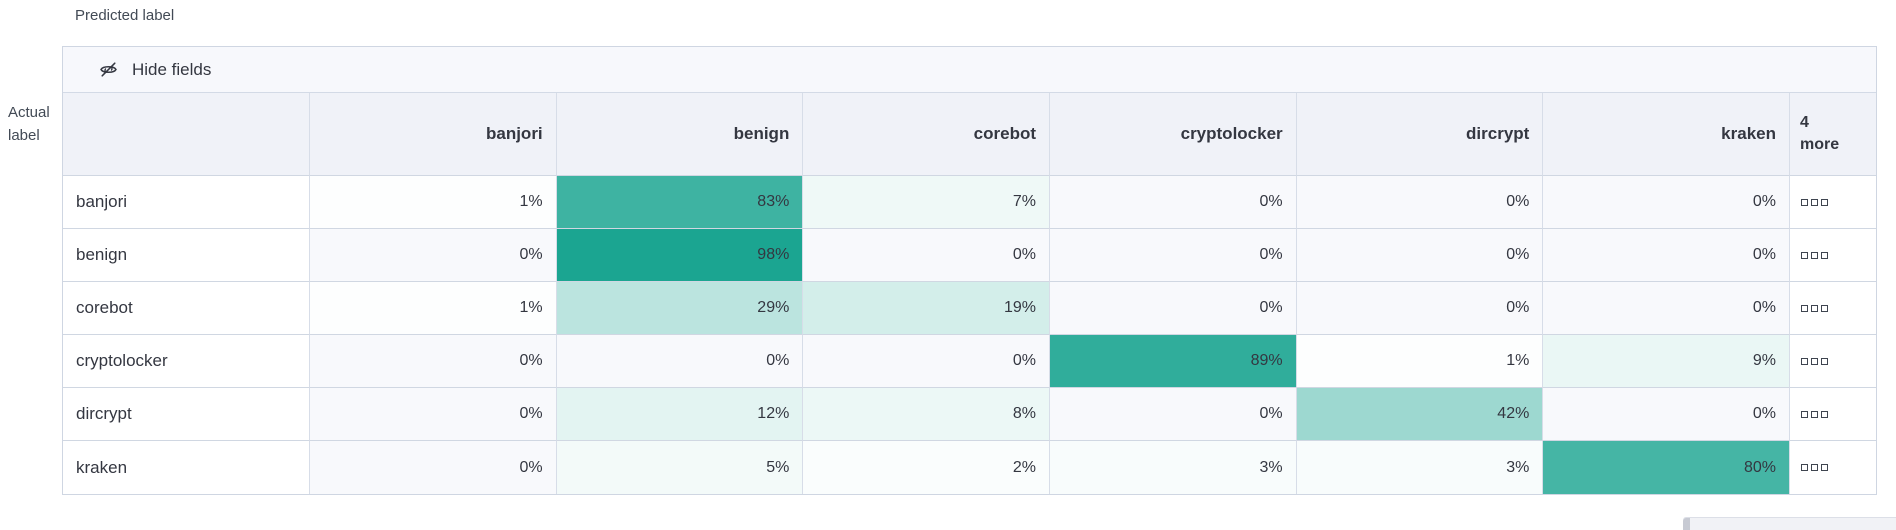 This screenshot has height=530, width=1896. Describe the element at coordinates (433, 255) in the screenshot. I see `cell-benign-banjori: 0%` at that location.